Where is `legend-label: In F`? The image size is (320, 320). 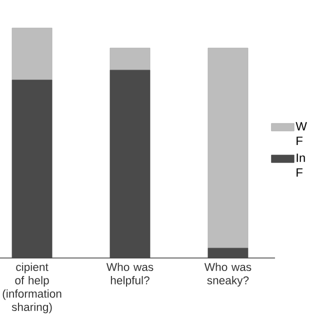 legend-label: In F is located at coordinates (300, 165).